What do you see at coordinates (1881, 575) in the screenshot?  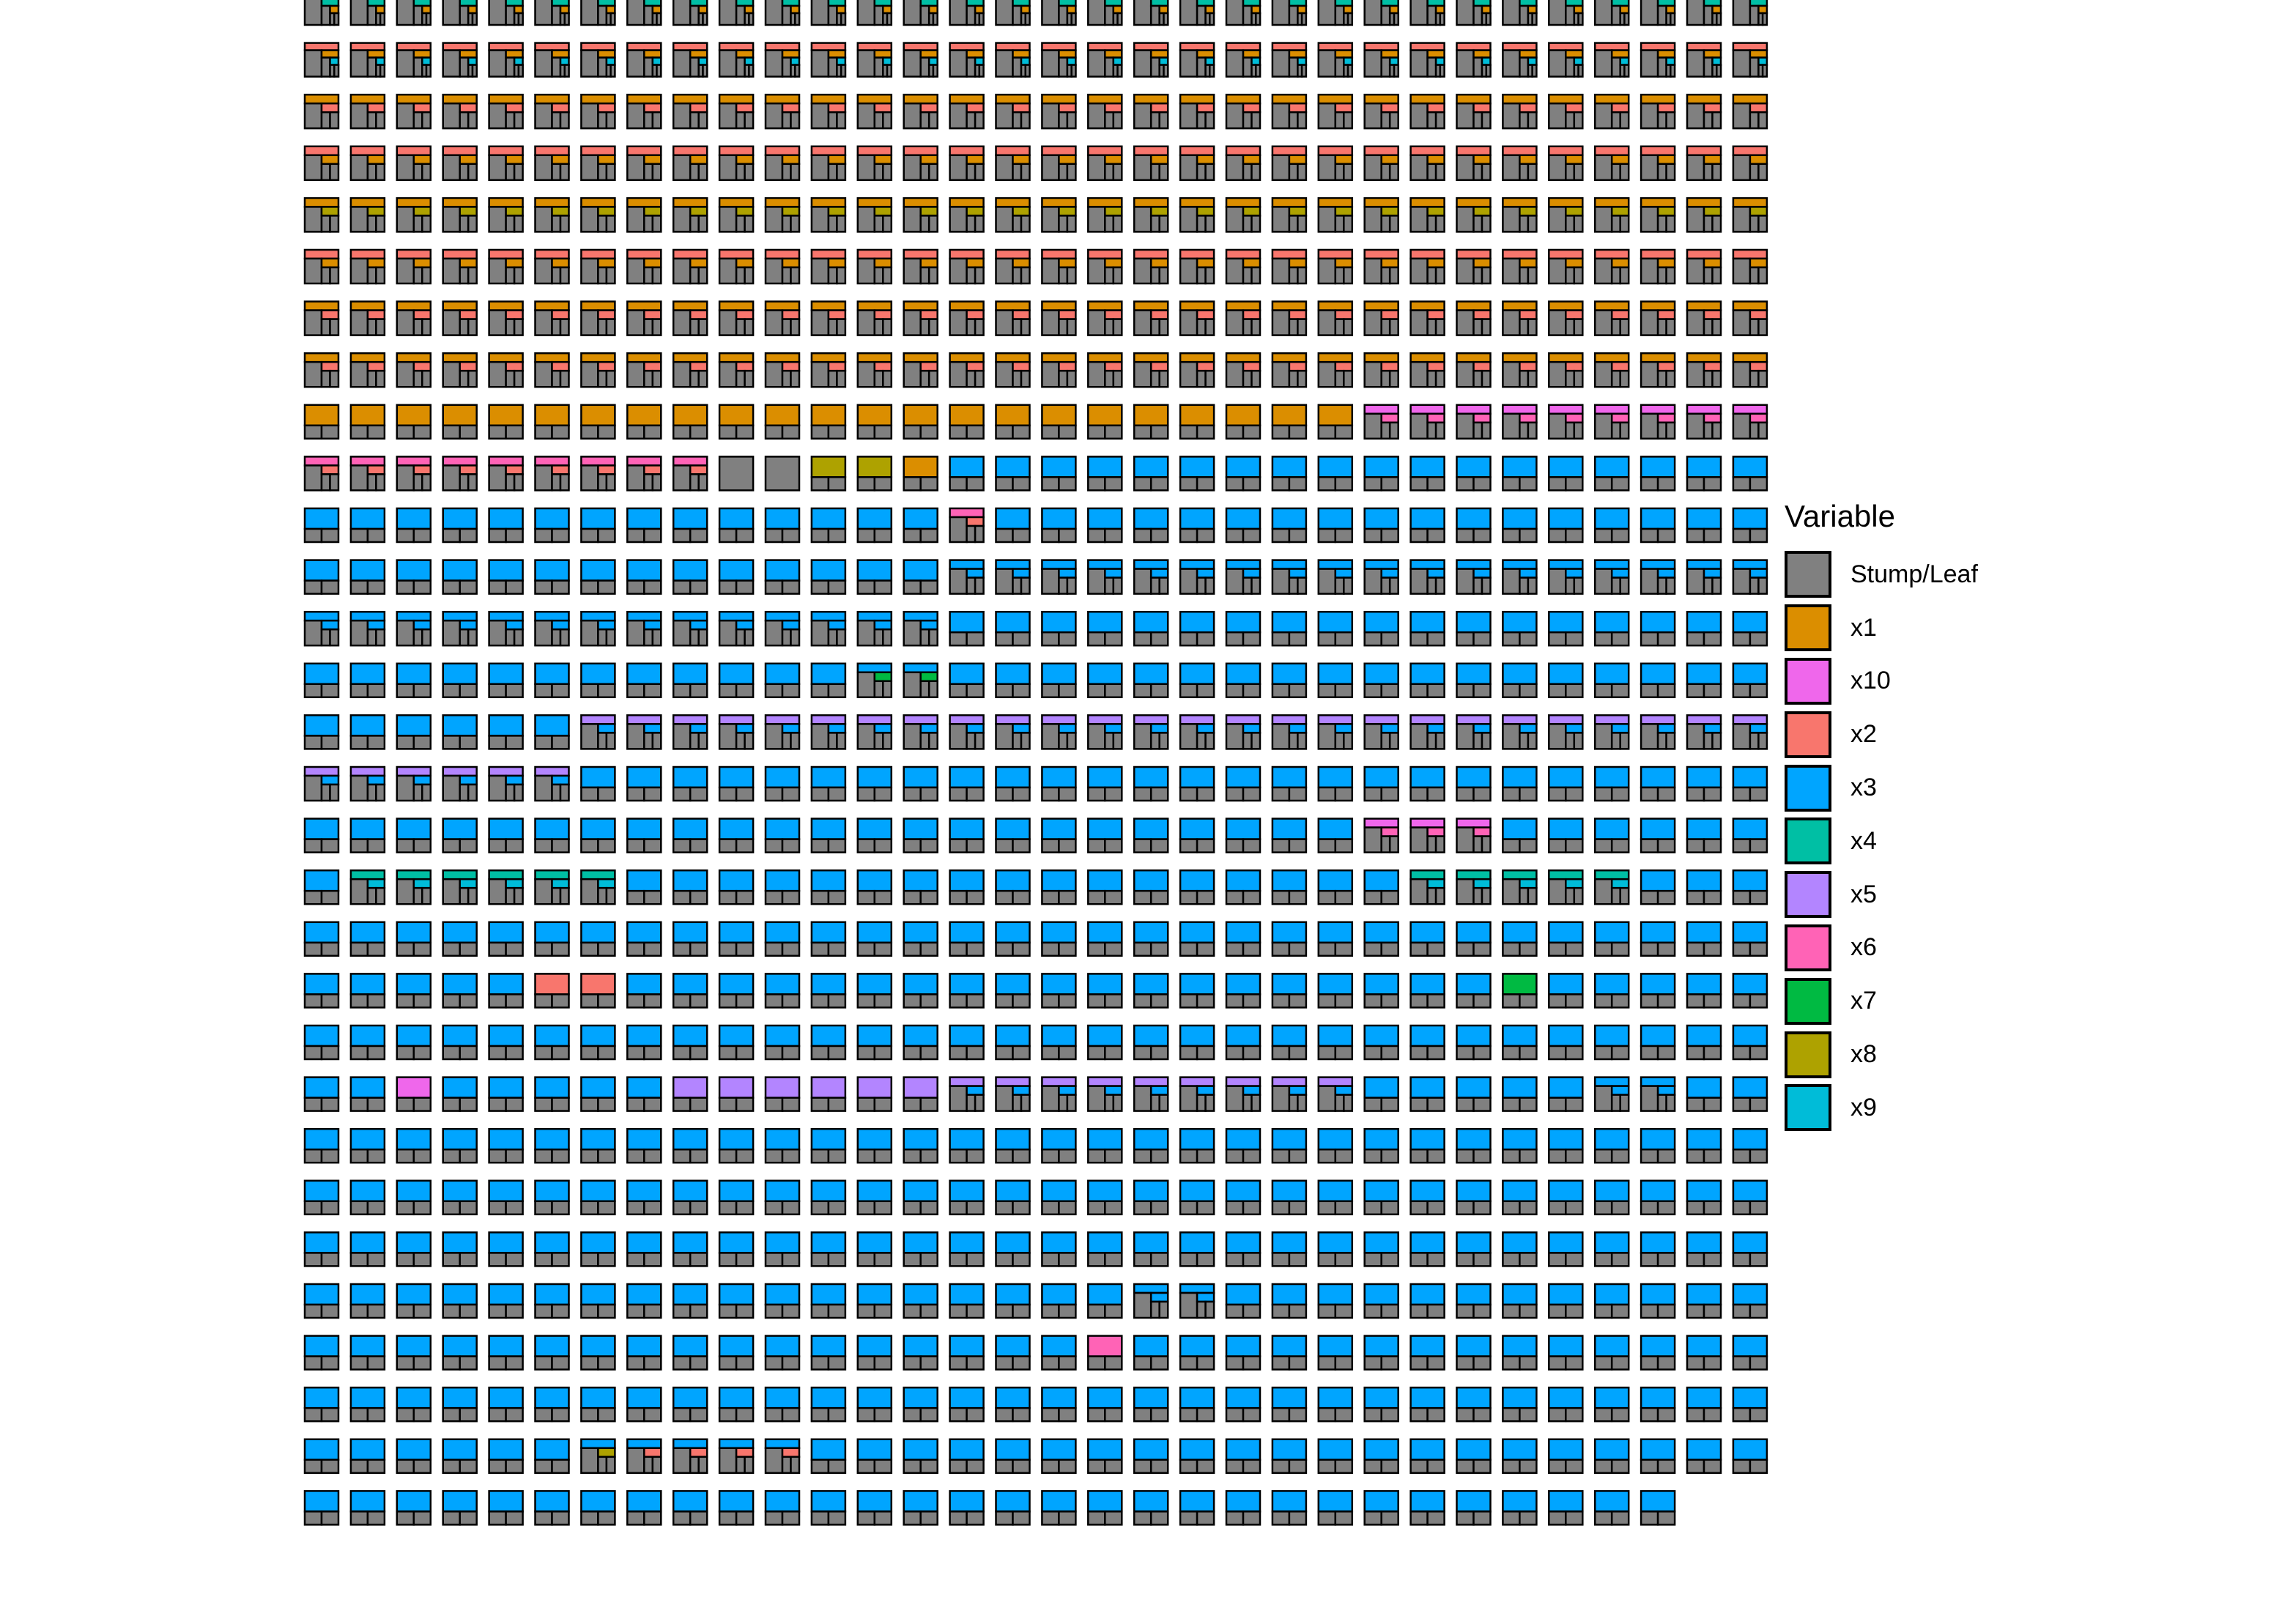 I see `legend-item: Stump/Leaf` at bounding box center [1881, 575].